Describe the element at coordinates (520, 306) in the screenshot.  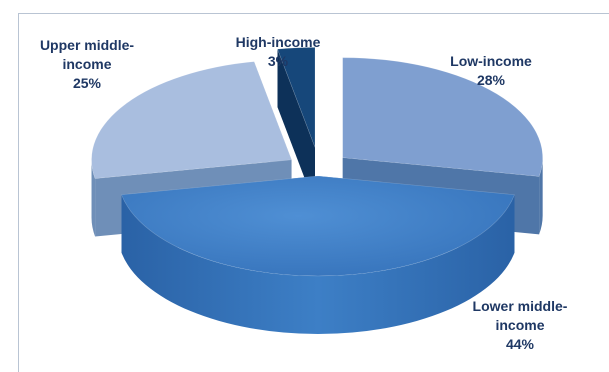
I see `slice-label-line: Lower middle-` at that location.